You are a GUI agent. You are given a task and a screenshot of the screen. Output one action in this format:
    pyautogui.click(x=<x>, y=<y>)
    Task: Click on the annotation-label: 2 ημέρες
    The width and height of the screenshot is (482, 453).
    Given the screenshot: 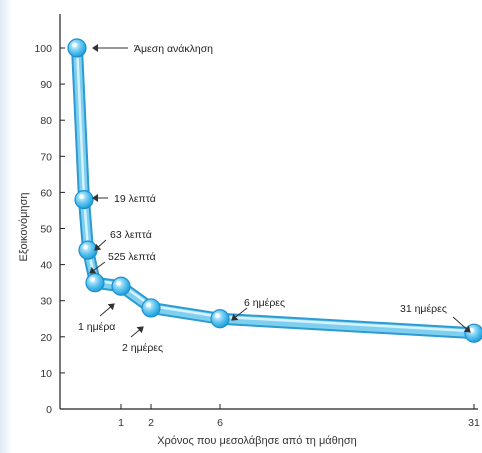 What is the action you would take?
    pyautogui.click(x=142, y=348)
    